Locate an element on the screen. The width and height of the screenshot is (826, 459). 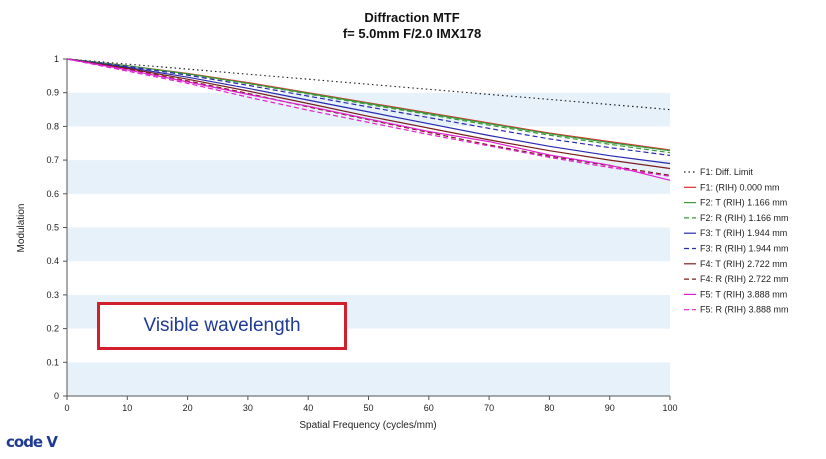
x-tick-label: 40 is located at coordinates (308, 408).